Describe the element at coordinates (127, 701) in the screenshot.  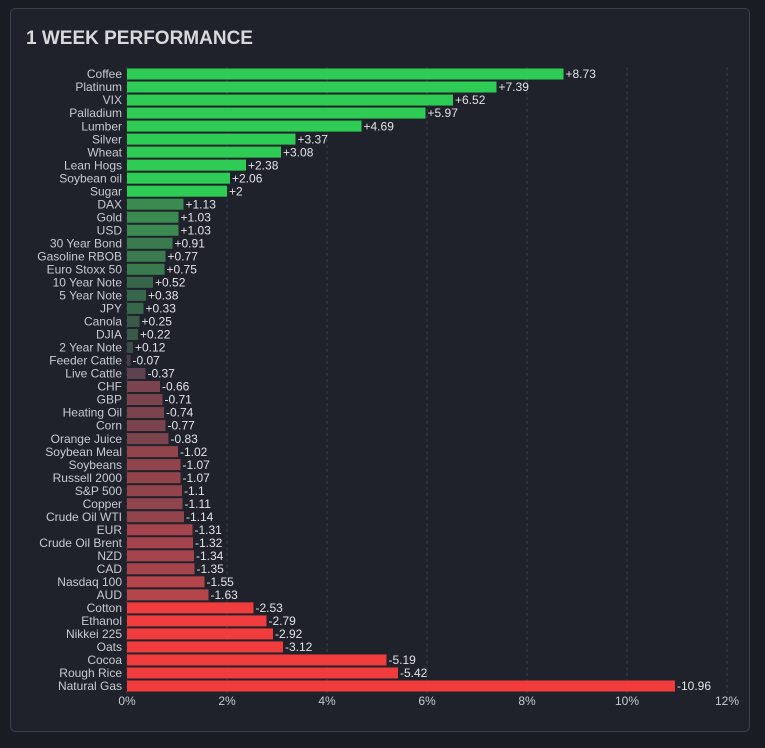
I see `x-tick-label: 0%` at that location.